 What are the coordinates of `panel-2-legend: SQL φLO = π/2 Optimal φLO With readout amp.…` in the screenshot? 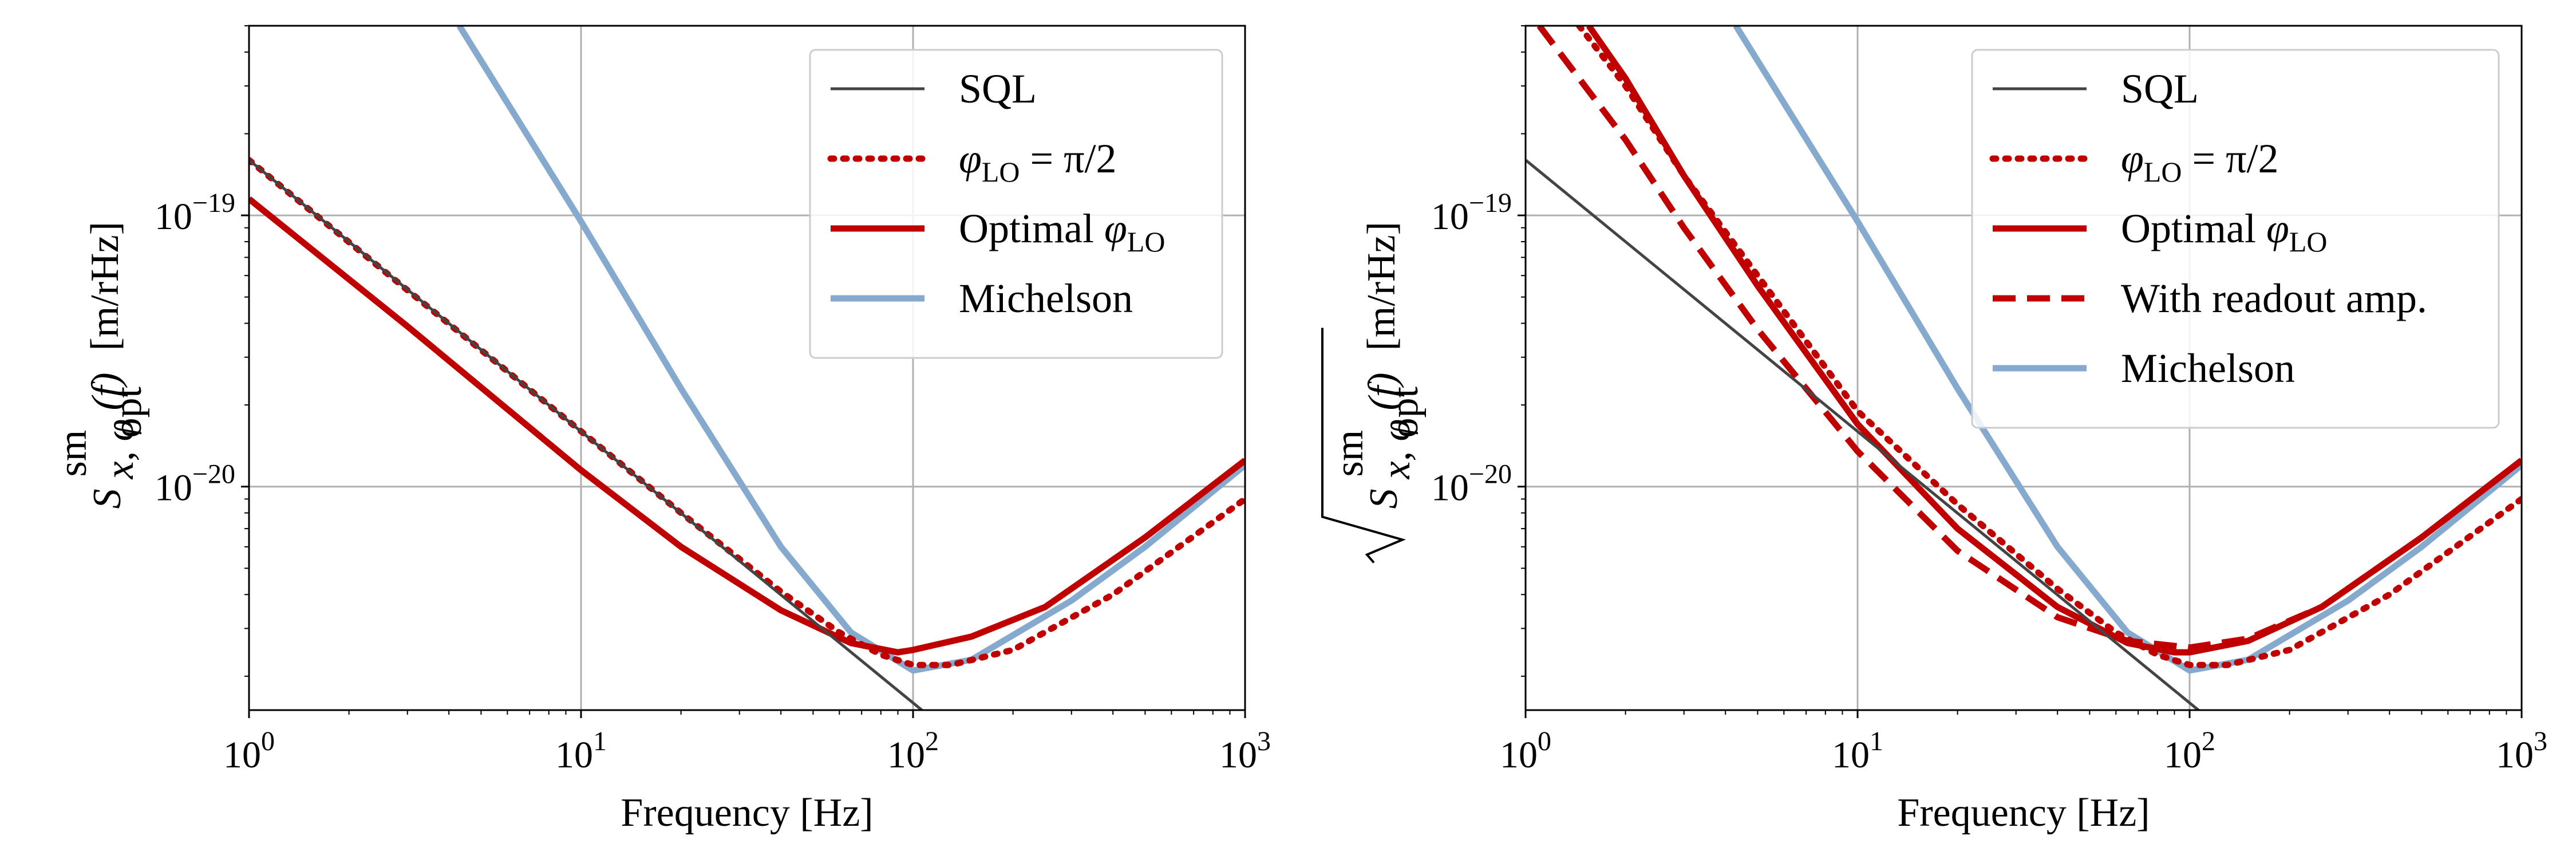 It's located at (2235, 239).